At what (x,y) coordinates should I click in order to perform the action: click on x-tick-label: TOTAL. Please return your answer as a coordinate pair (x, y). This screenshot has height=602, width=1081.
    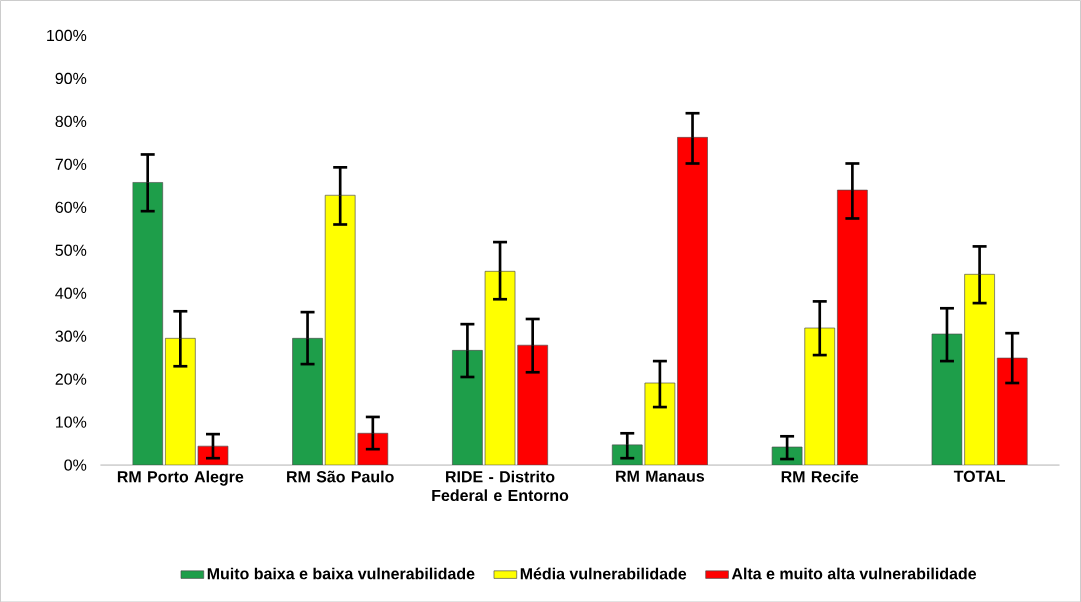
    Looking at the image, I should click on (979, 476).